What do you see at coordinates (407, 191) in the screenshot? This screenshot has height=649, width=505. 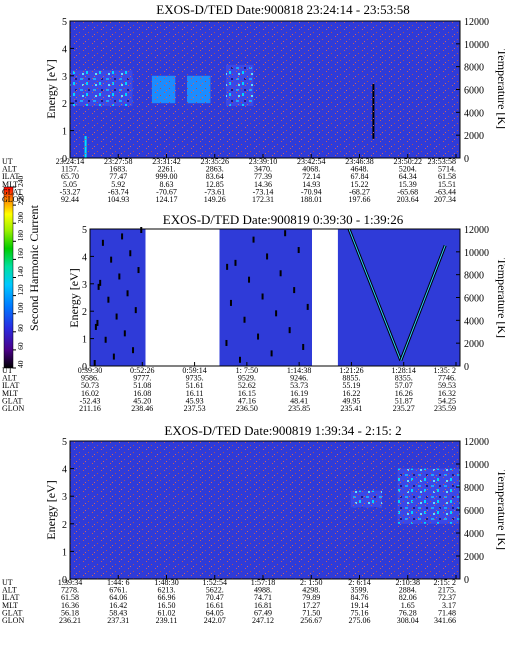 I see `ephemeris-cell: -65.68` at bounding box center [407, 191].